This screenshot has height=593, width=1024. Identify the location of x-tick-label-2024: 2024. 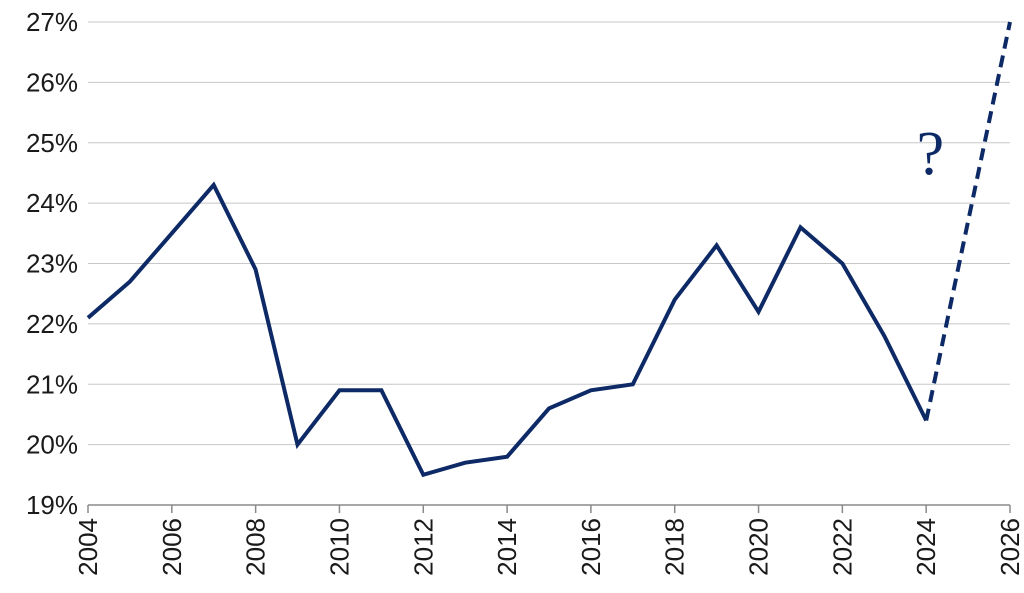
(926, 547).